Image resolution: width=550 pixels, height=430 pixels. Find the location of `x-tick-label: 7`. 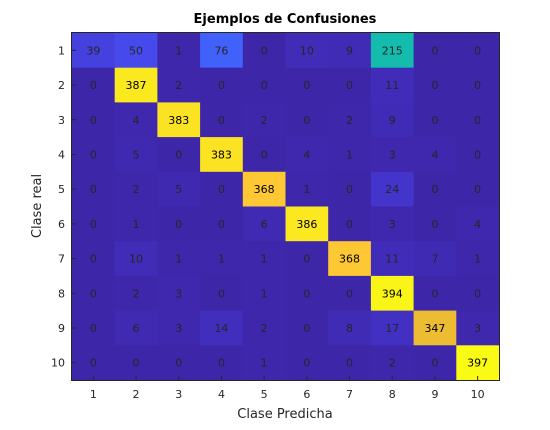

x-tick-label: 7 is located at coordinates (349, 394).